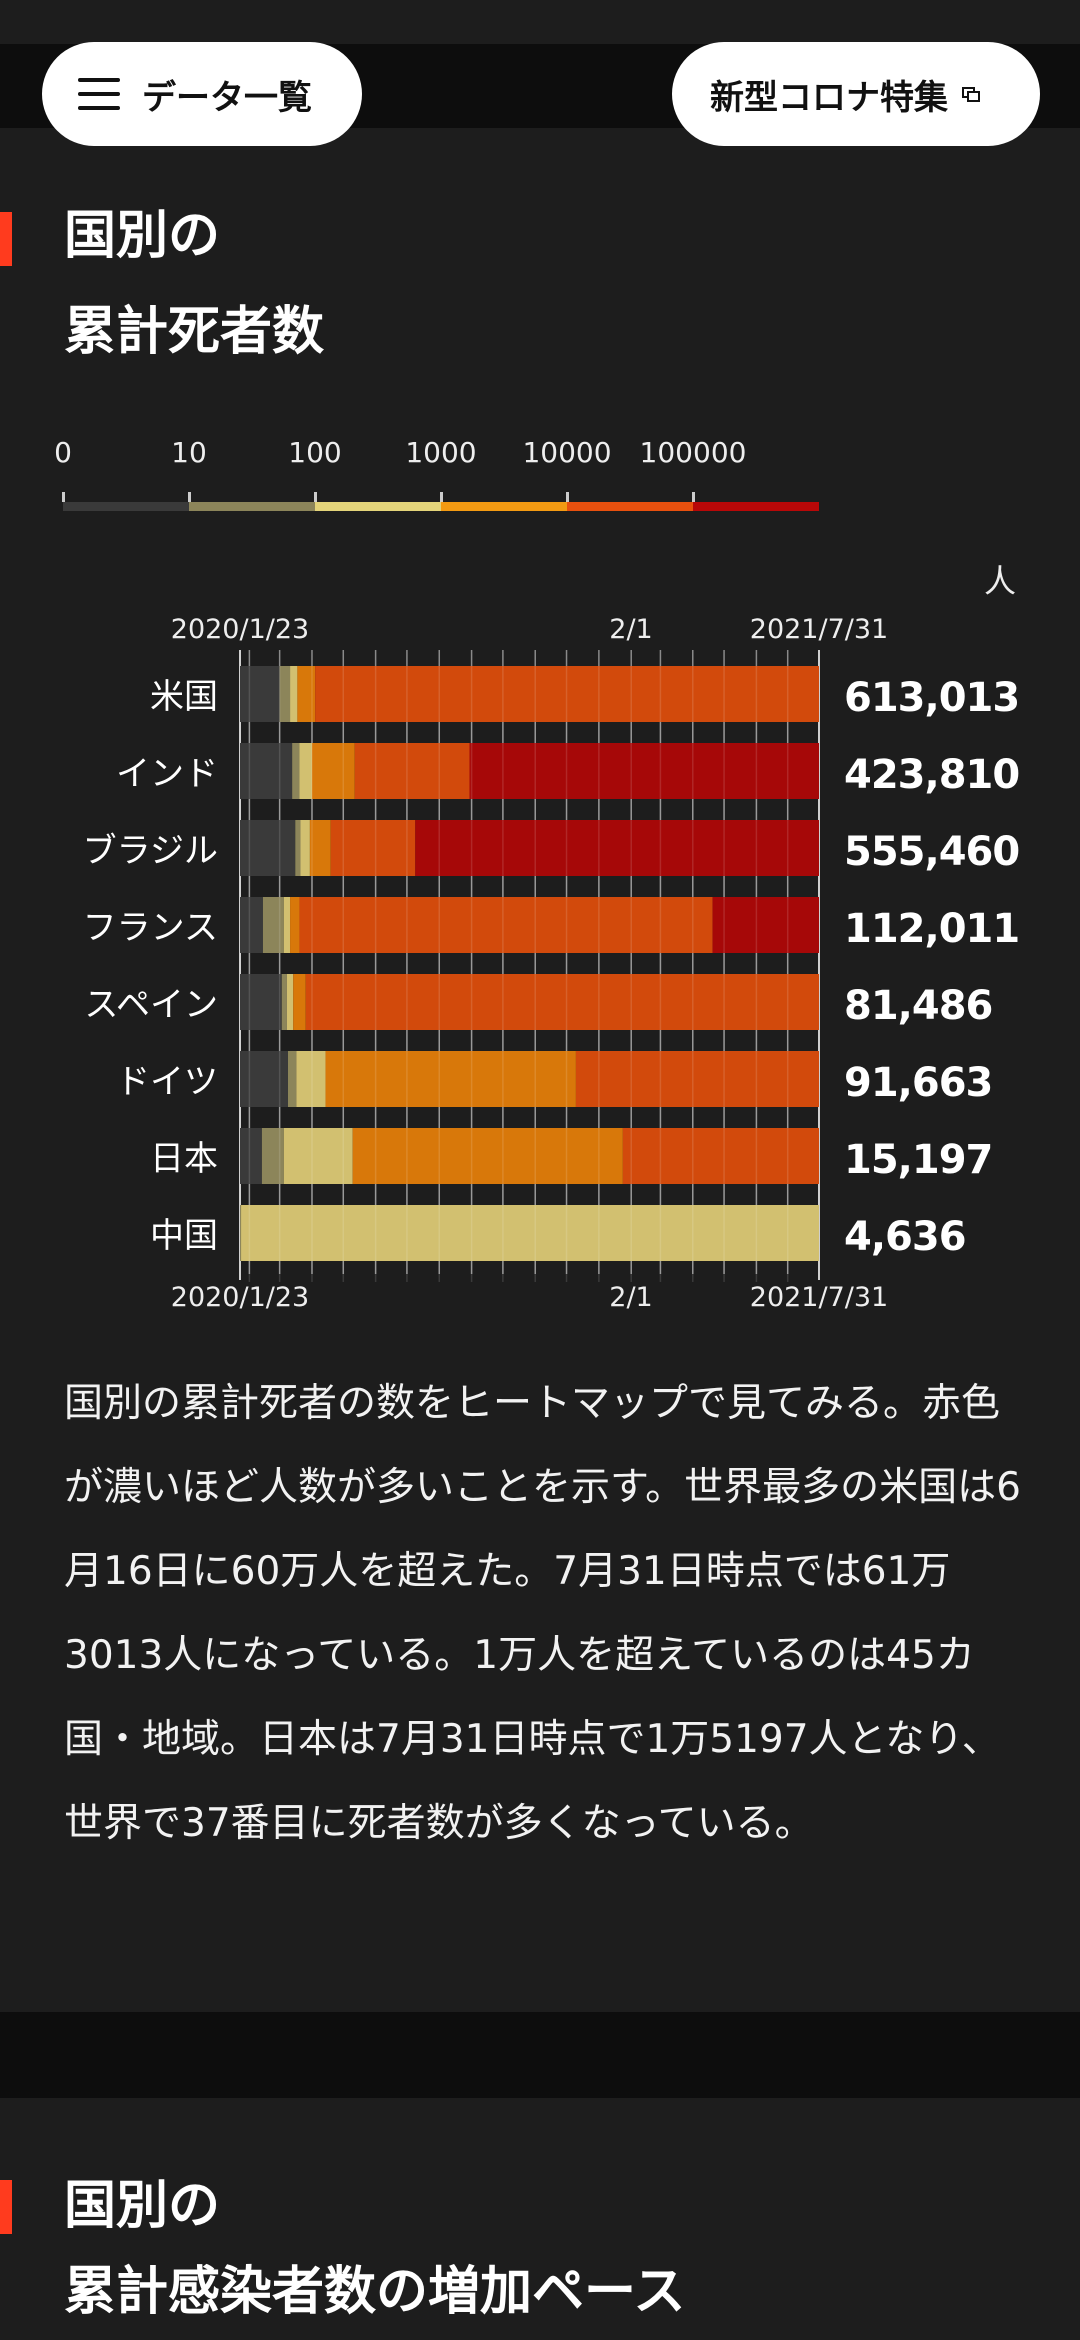  Describe the element at coordinates (819, 629) in the screenshot. I see `date-label-end-top: 2021/7/31` at that location.